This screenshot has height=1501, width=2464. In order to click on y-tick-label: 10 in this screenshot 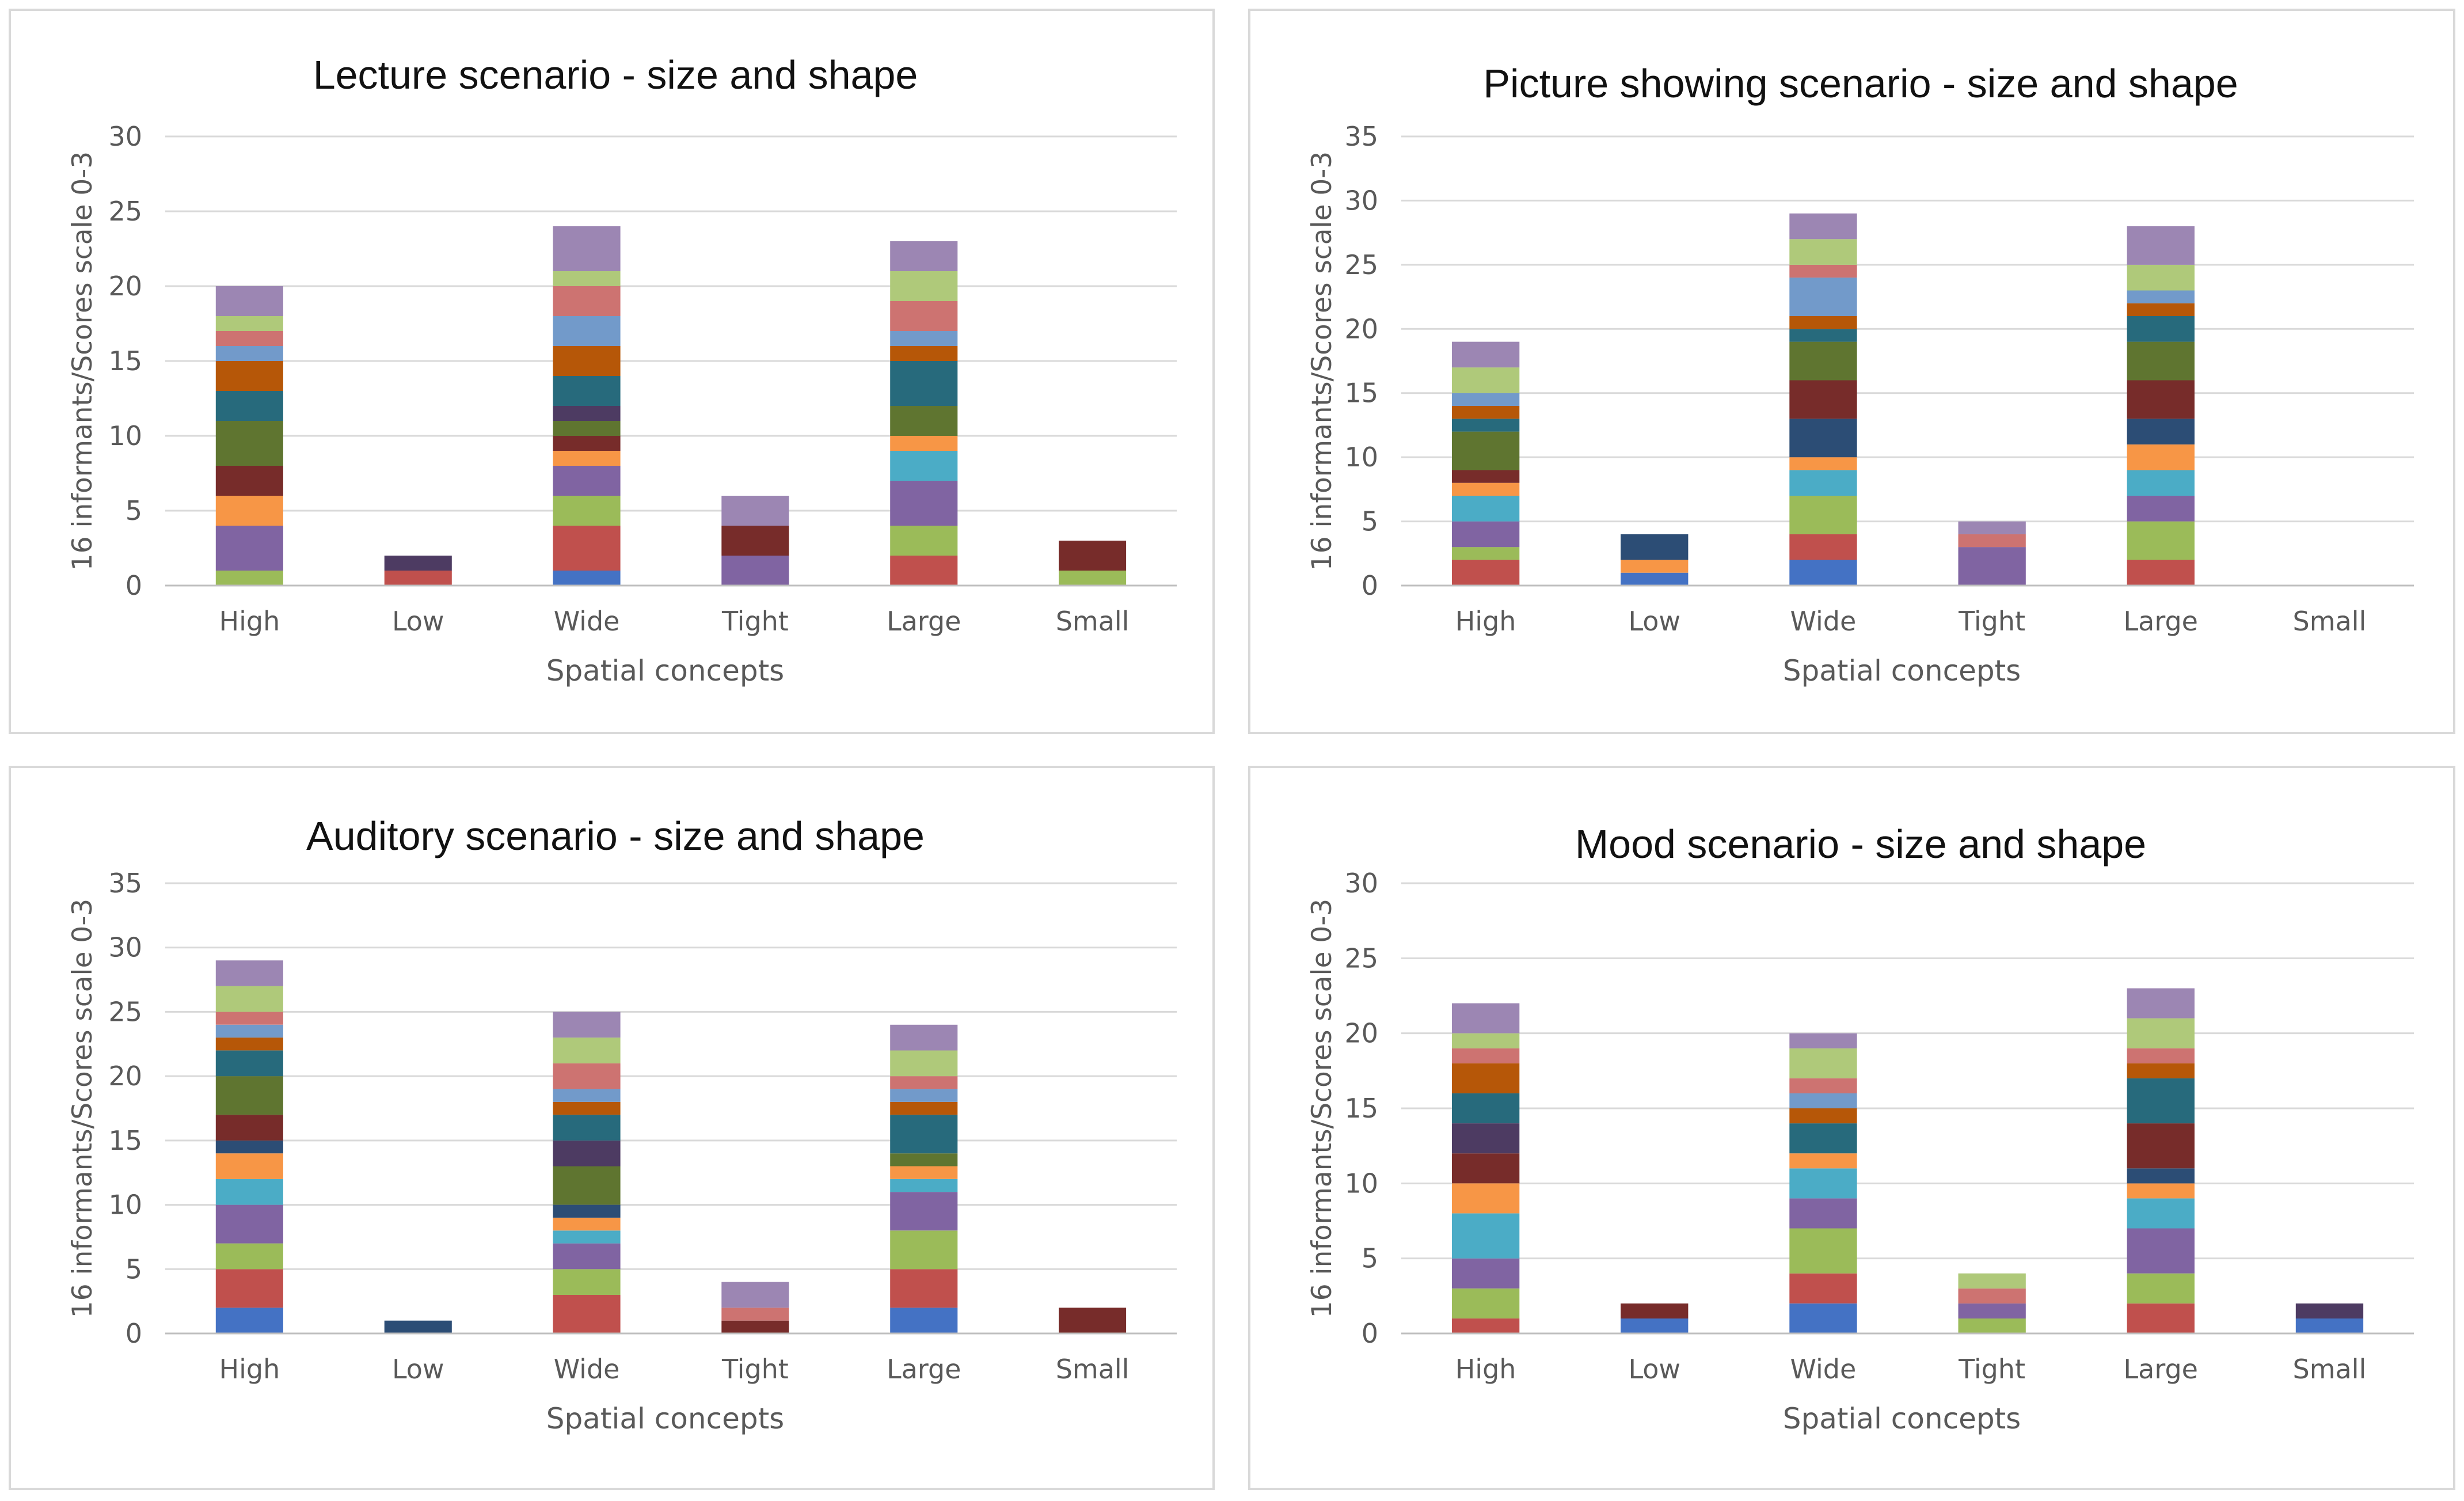, I will do `click(125, 1206)`.